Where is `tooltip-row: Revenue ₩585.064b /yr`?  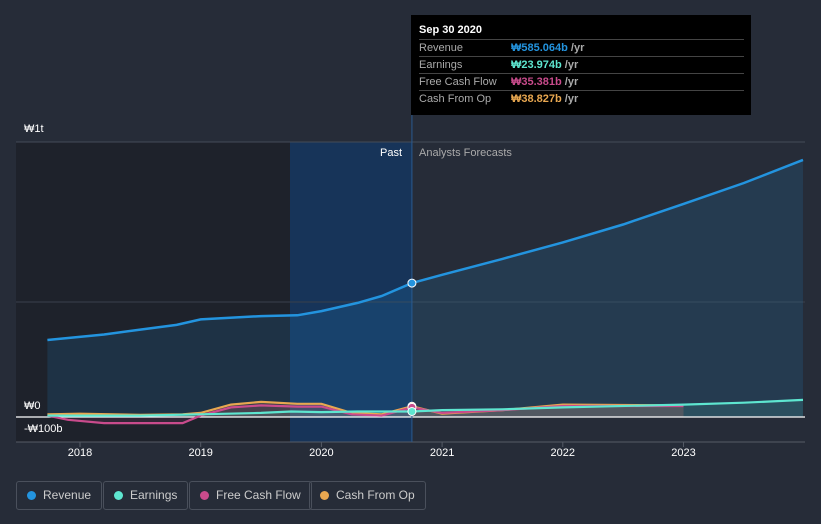 tooltip-row: Revenue ₩585.064b /yr is located at coordinates (581, 48).